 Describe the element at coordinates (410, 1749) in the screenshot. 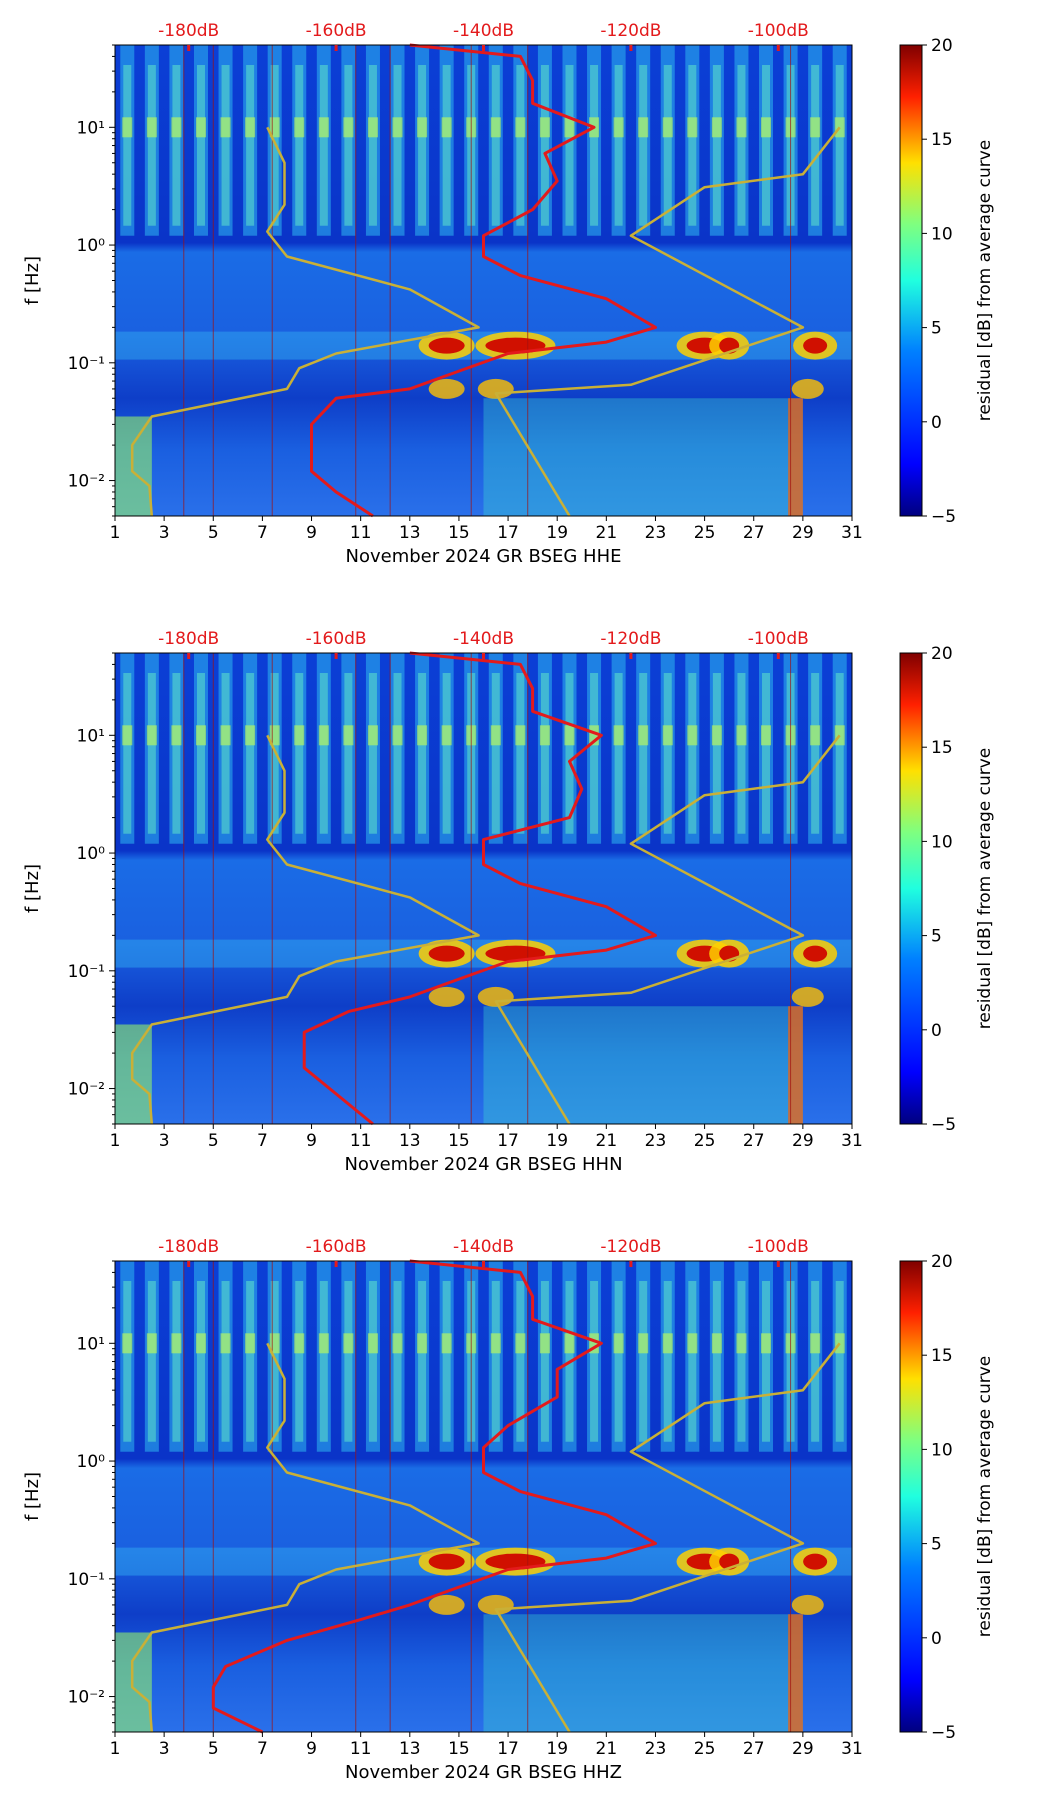

I see `x-tick-label: 13` at that location.